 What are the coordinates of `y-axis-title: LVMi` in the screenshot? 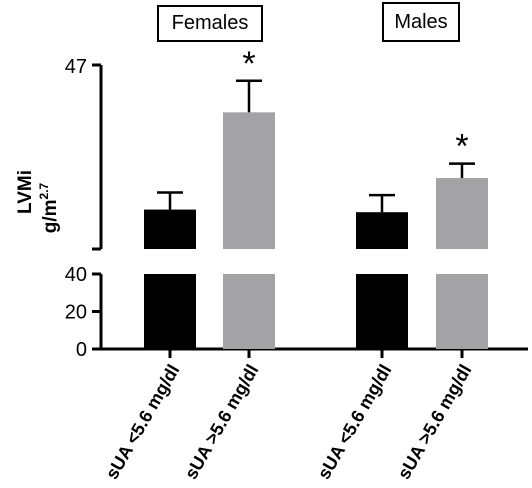 It's located at (25, 192).